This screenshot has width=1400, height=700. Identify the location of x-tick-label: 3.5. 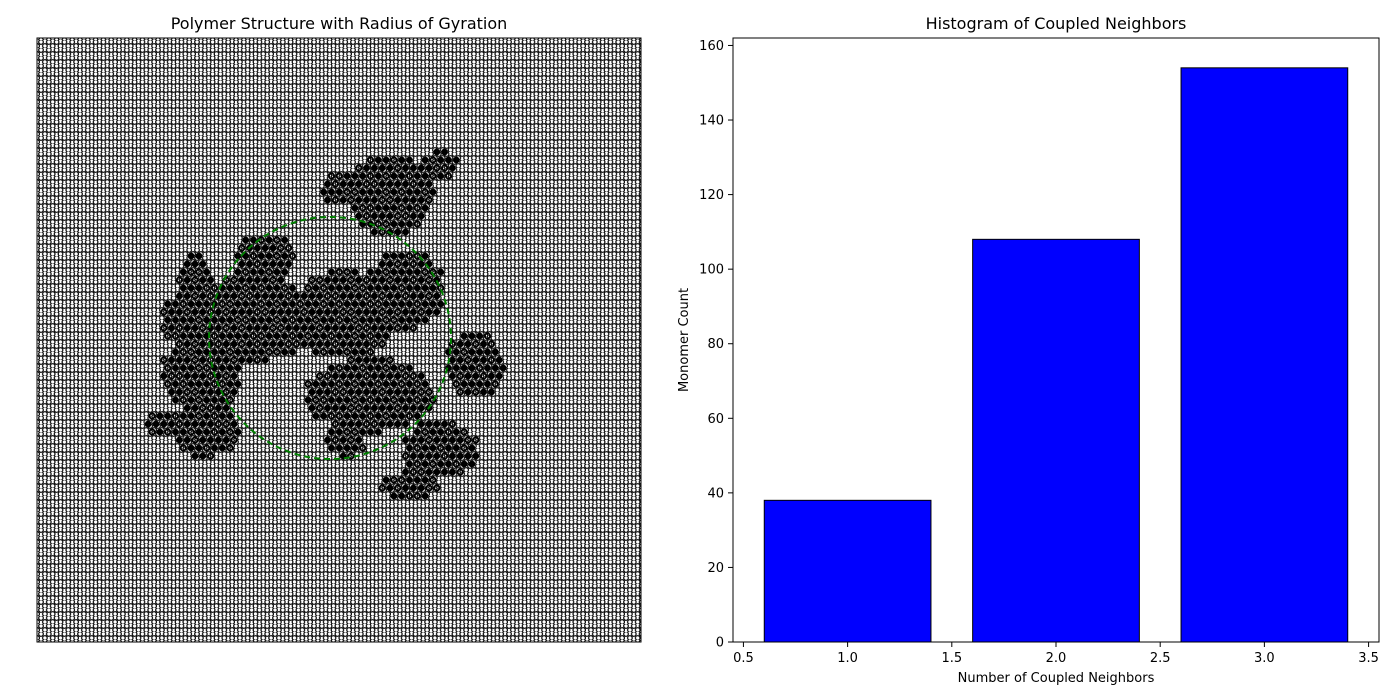
(1368, 658).